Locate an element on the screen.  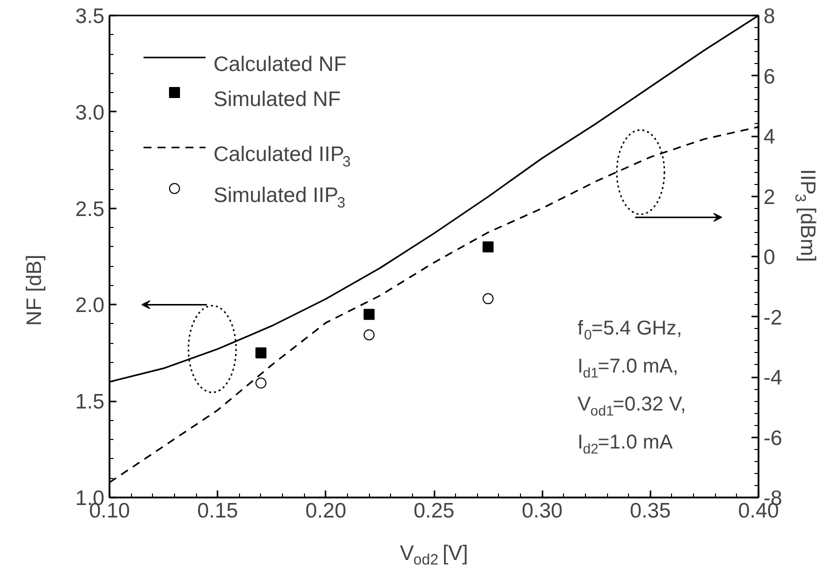
y2-tick-label: -6 is located at coordinates (773, 438).